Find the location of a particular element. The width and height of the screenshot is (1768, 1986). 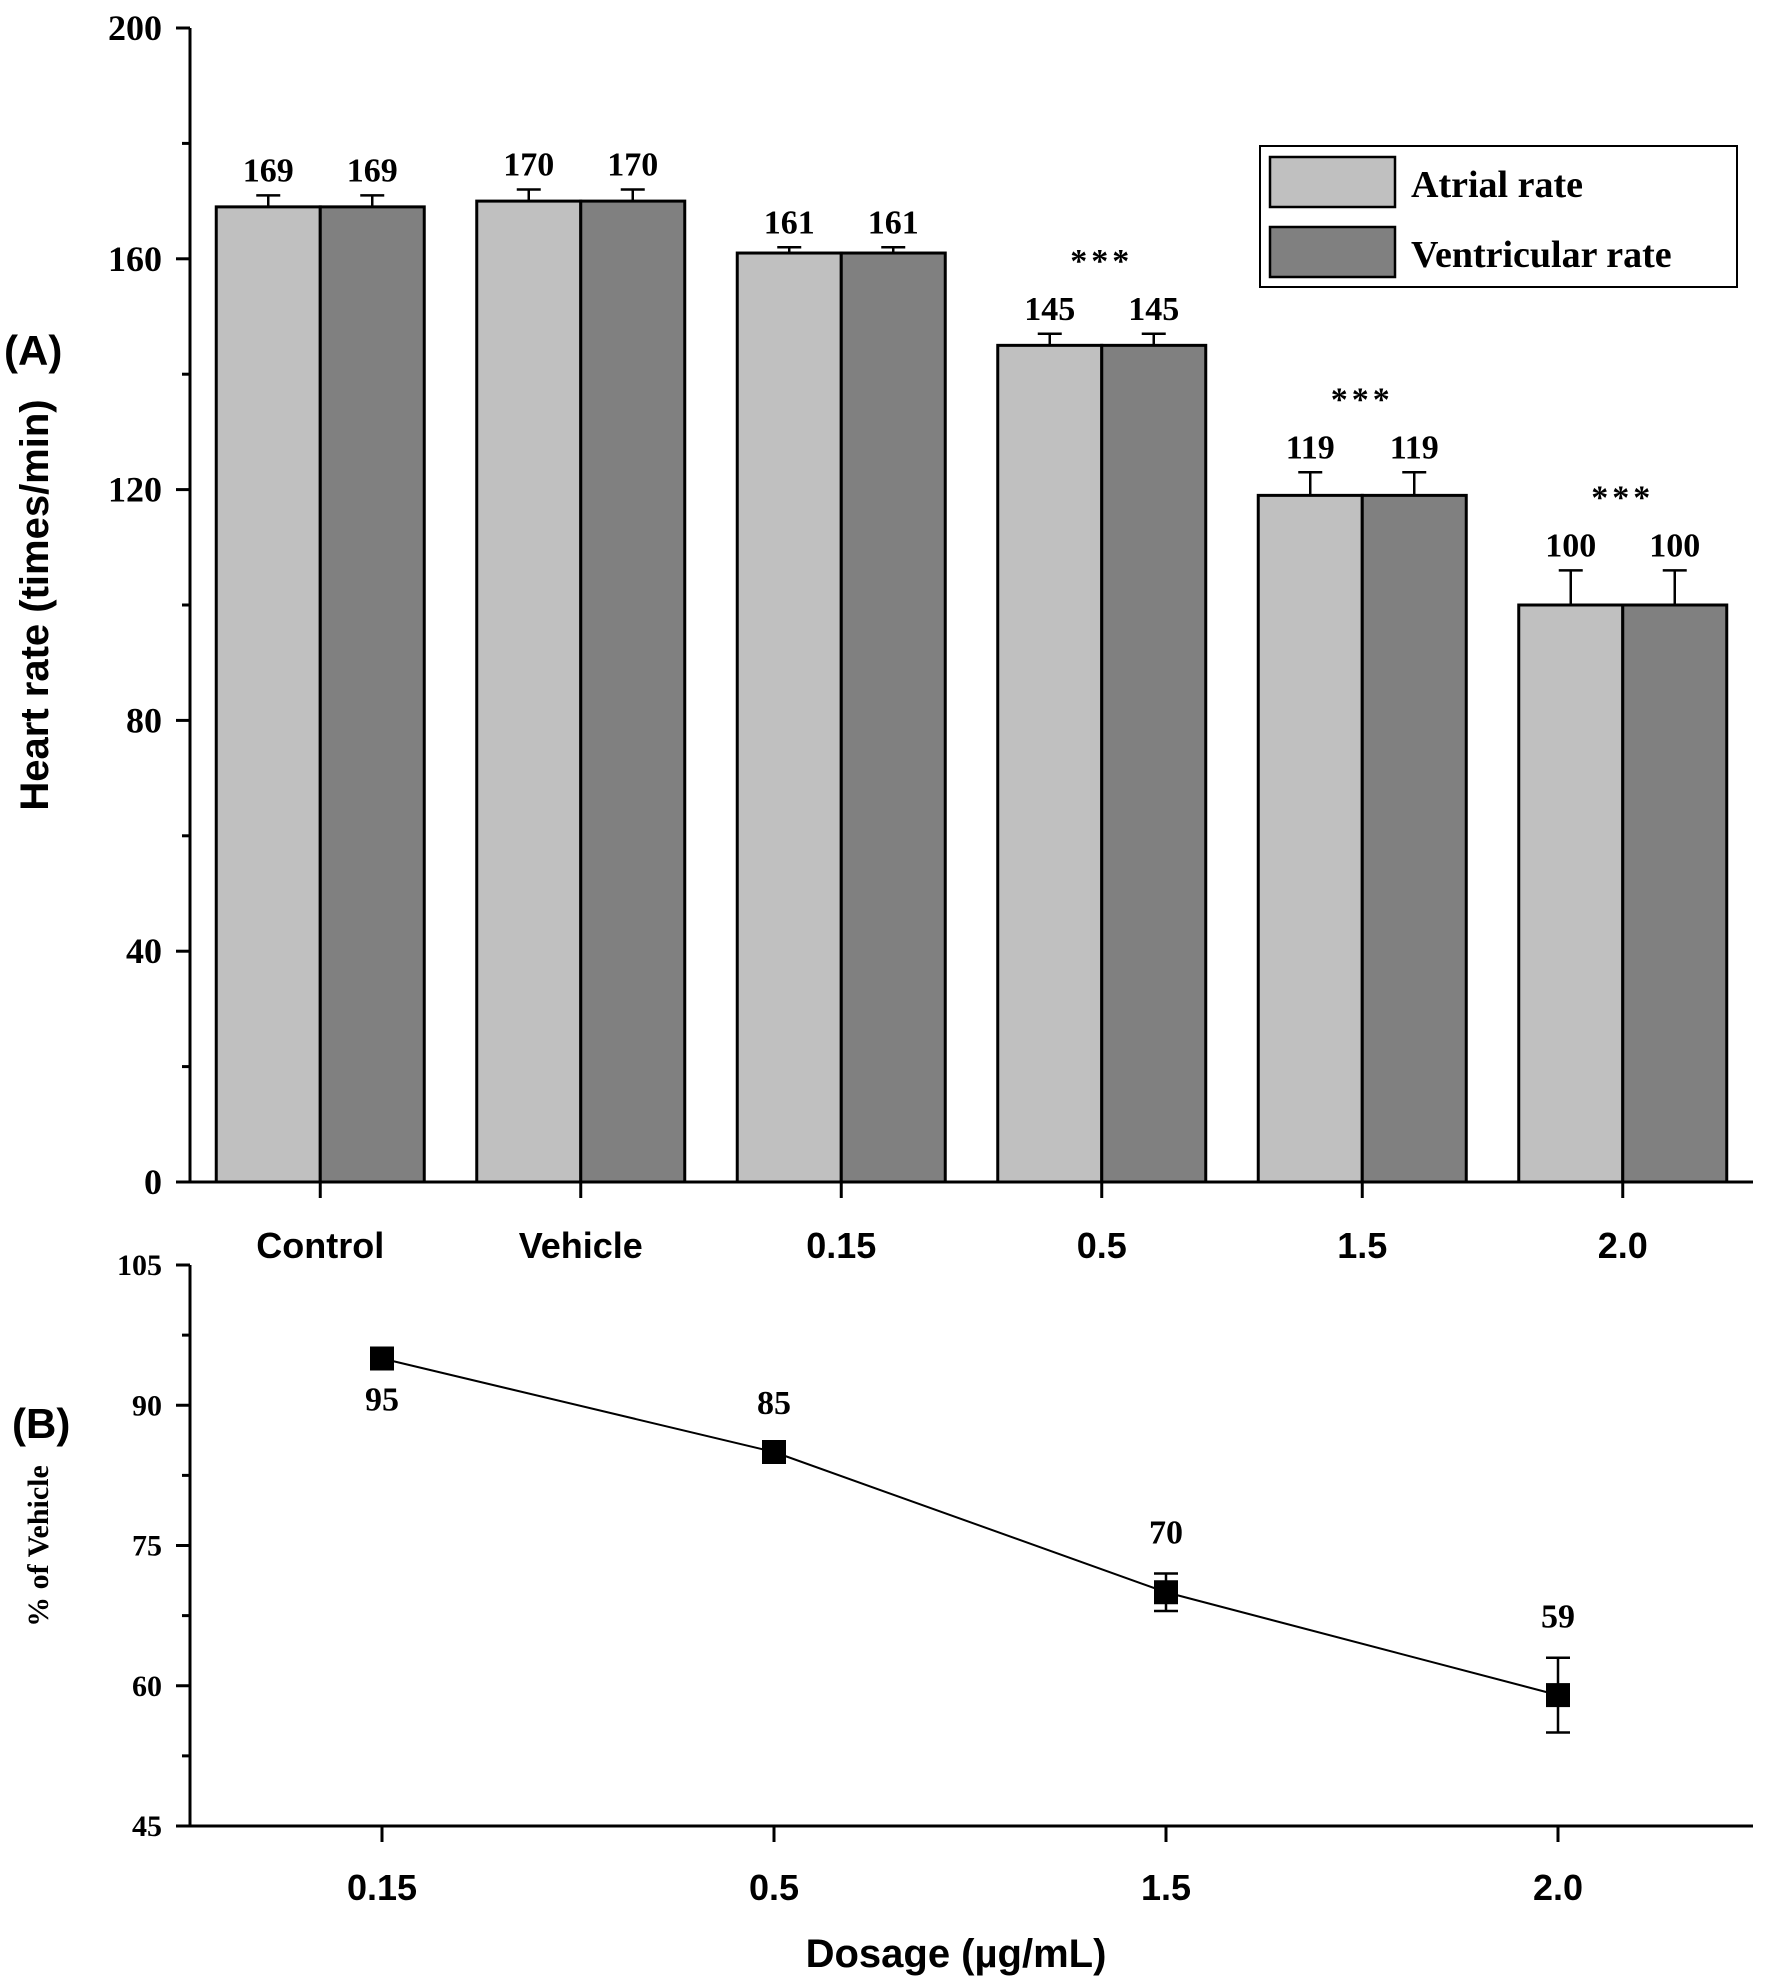

x-category-label: Vehicle is located at coordinates (581, 1245).